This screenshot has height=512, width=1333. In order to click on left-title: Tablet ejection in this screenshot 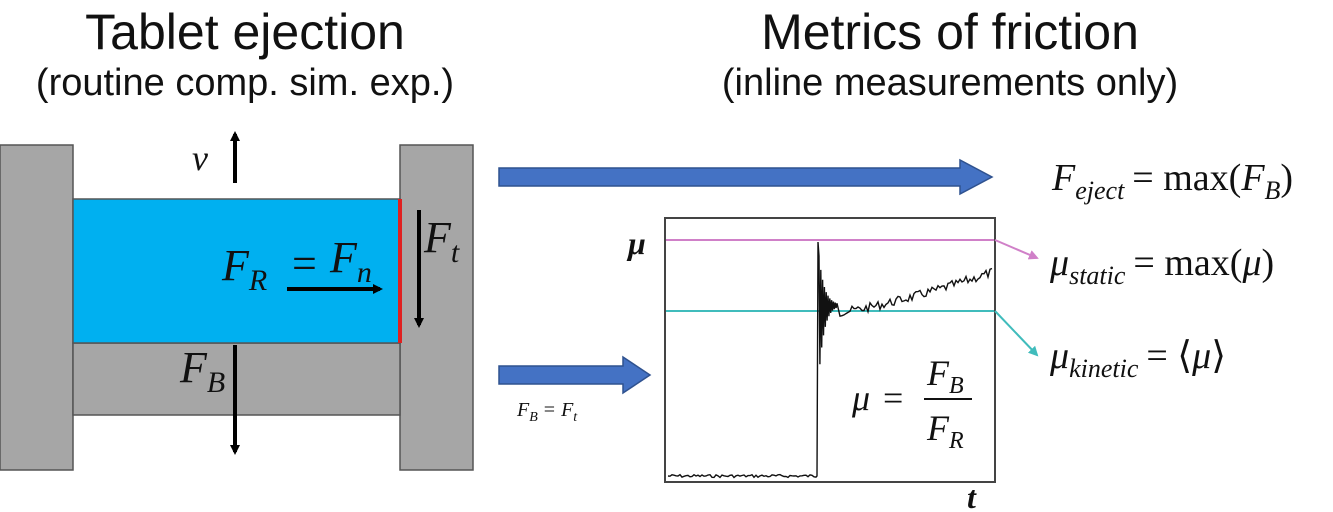, I will do `click(245, 32)`.